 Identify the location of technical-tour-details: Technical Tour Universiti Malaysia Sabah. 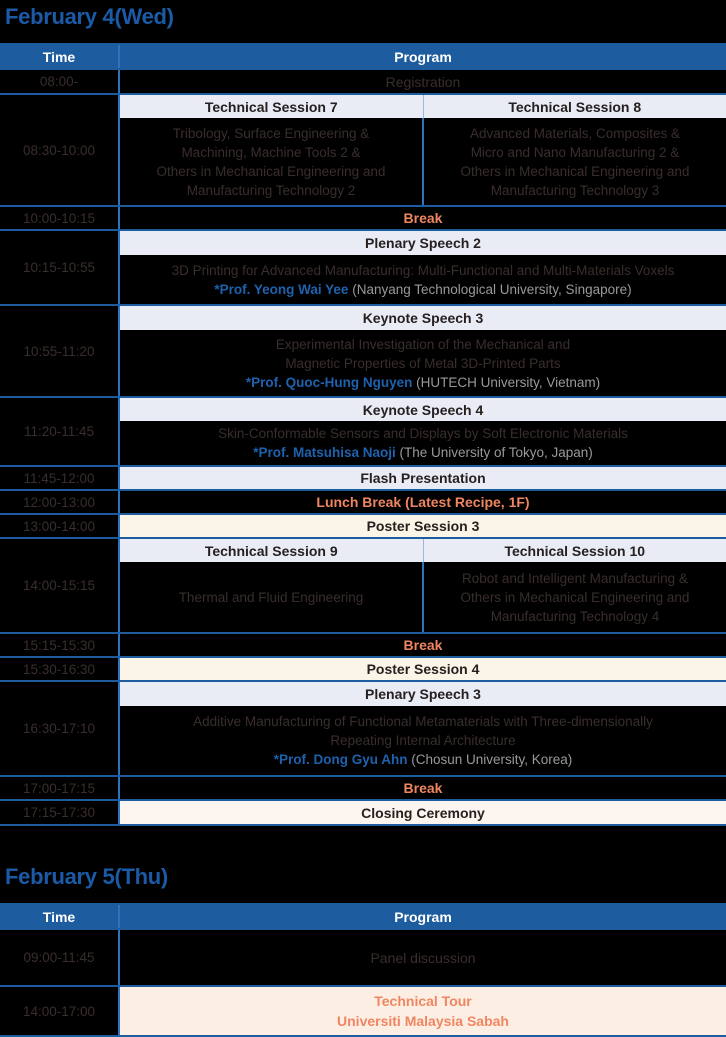
(423, 1011).